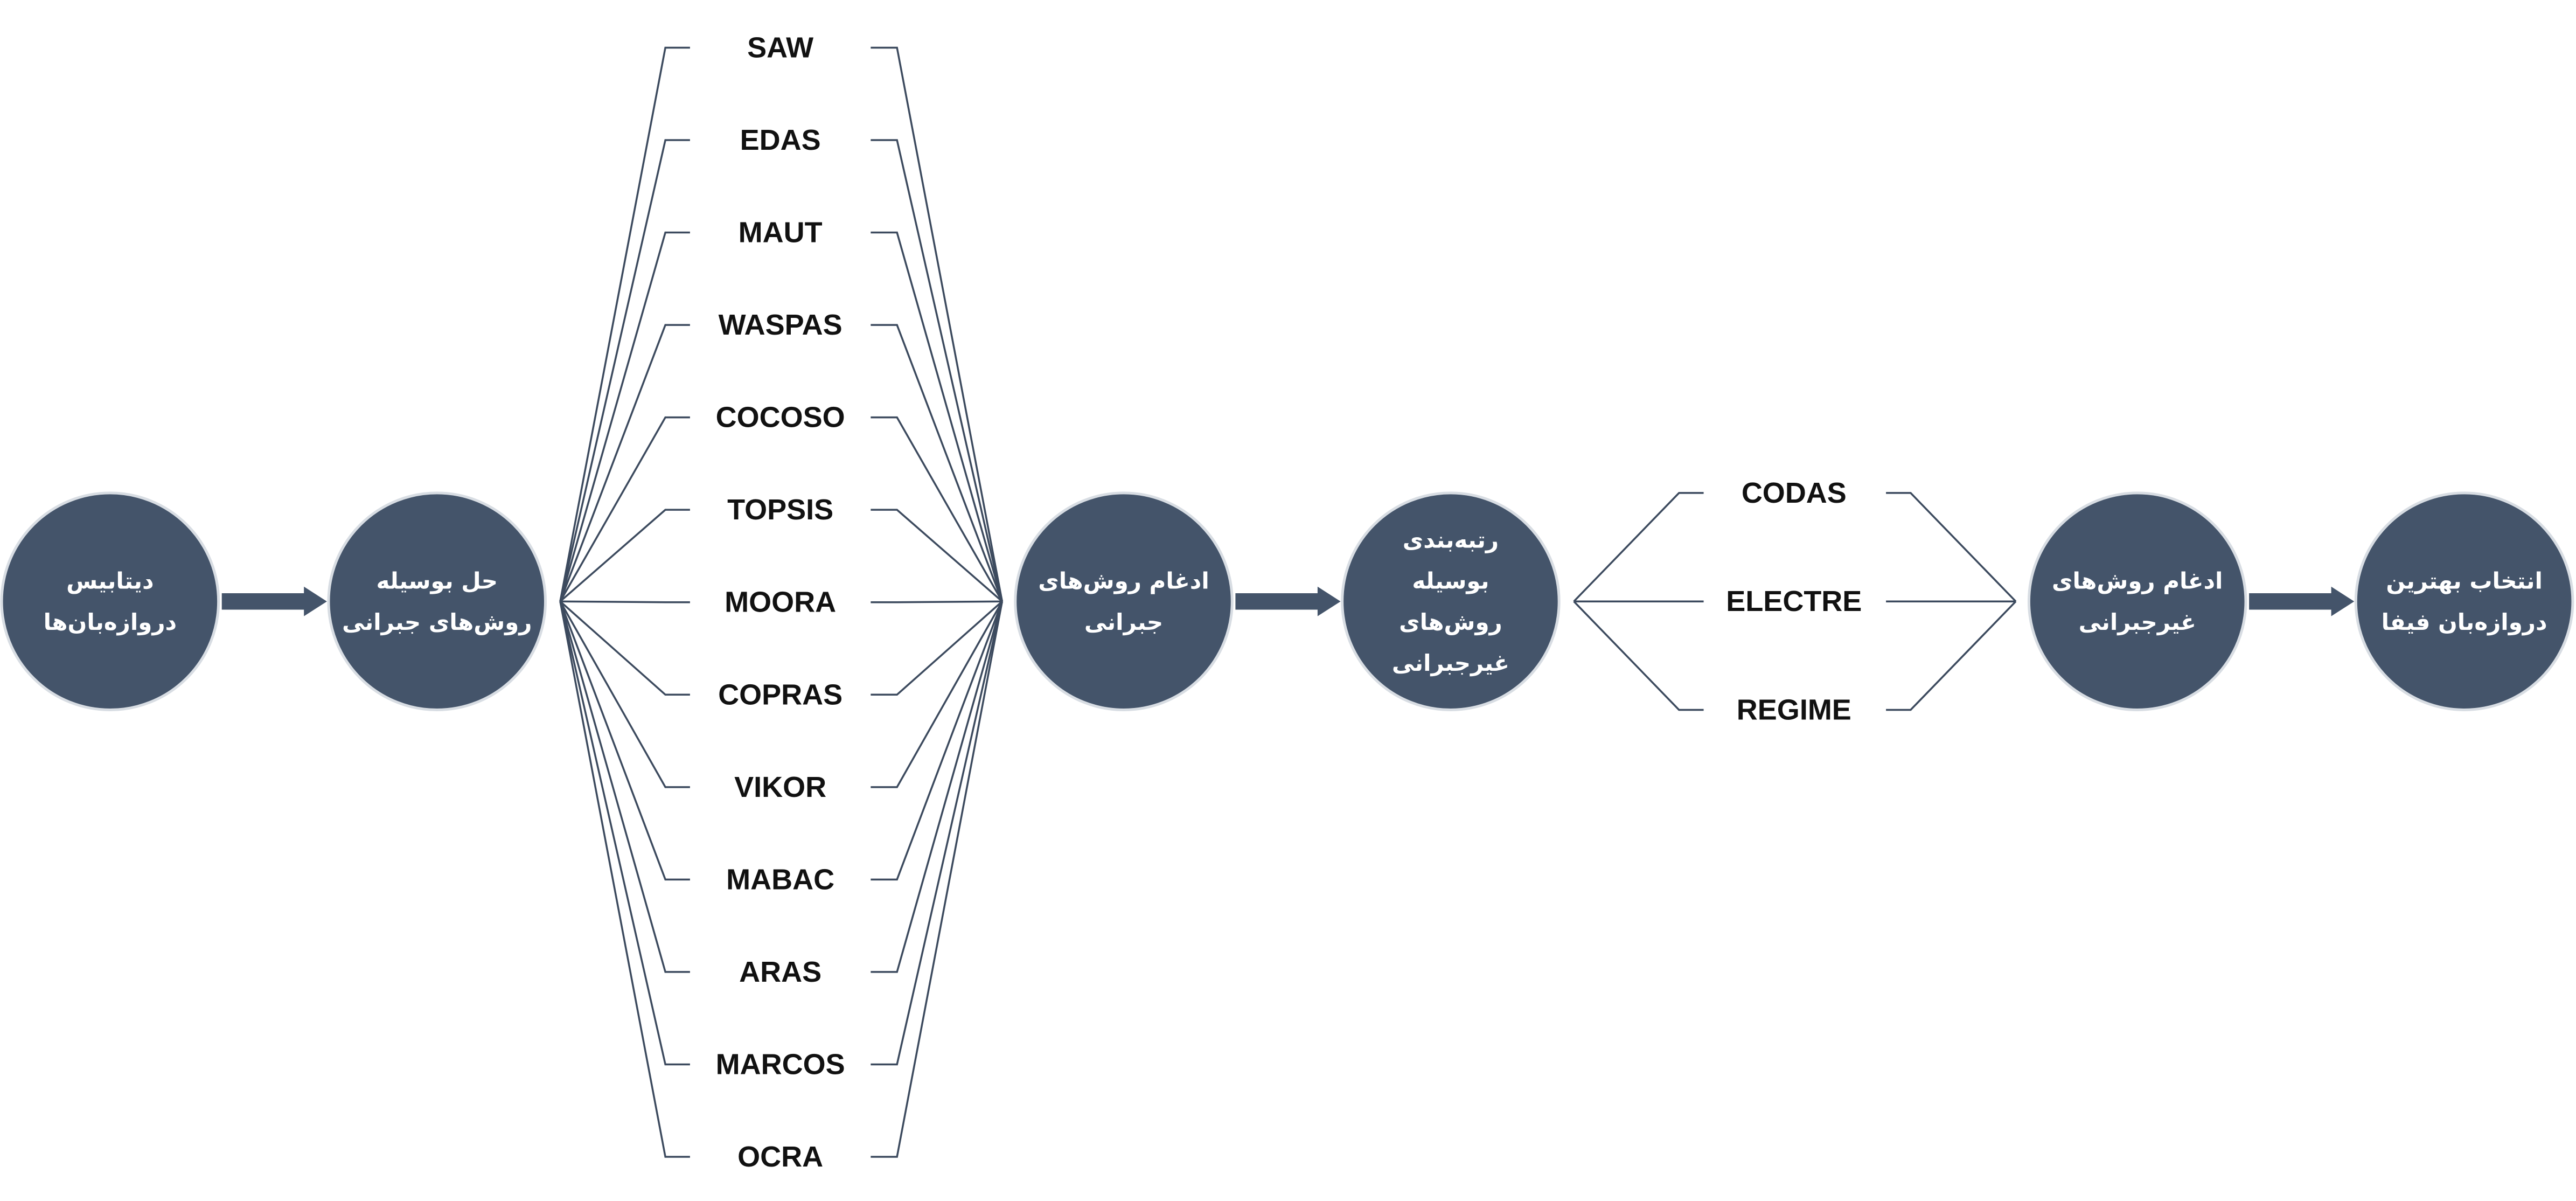 Image resolution: width=2576 pixels, height=1201 pixels. I want to click on stage-node-noncompensatory-merge: ادغام روش‌های غیرجبرانی, so click(2137, 601).